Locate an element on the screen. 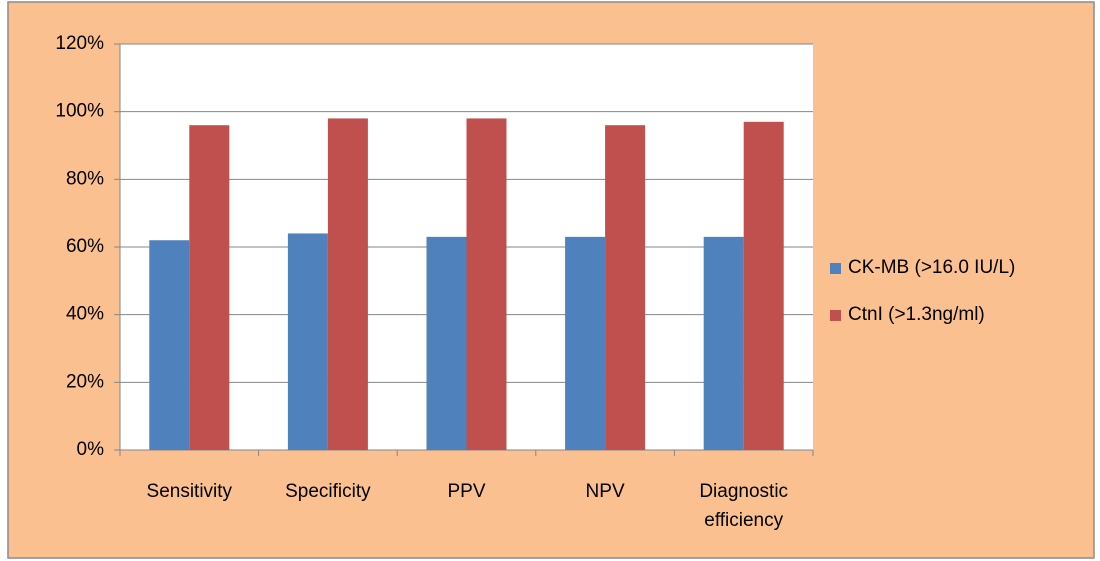 Image resolution: width=1100 pixels, height=561 pixels. legend-label: CK-MB (>16.0 IU/L) is located at coordinates (931, 267).